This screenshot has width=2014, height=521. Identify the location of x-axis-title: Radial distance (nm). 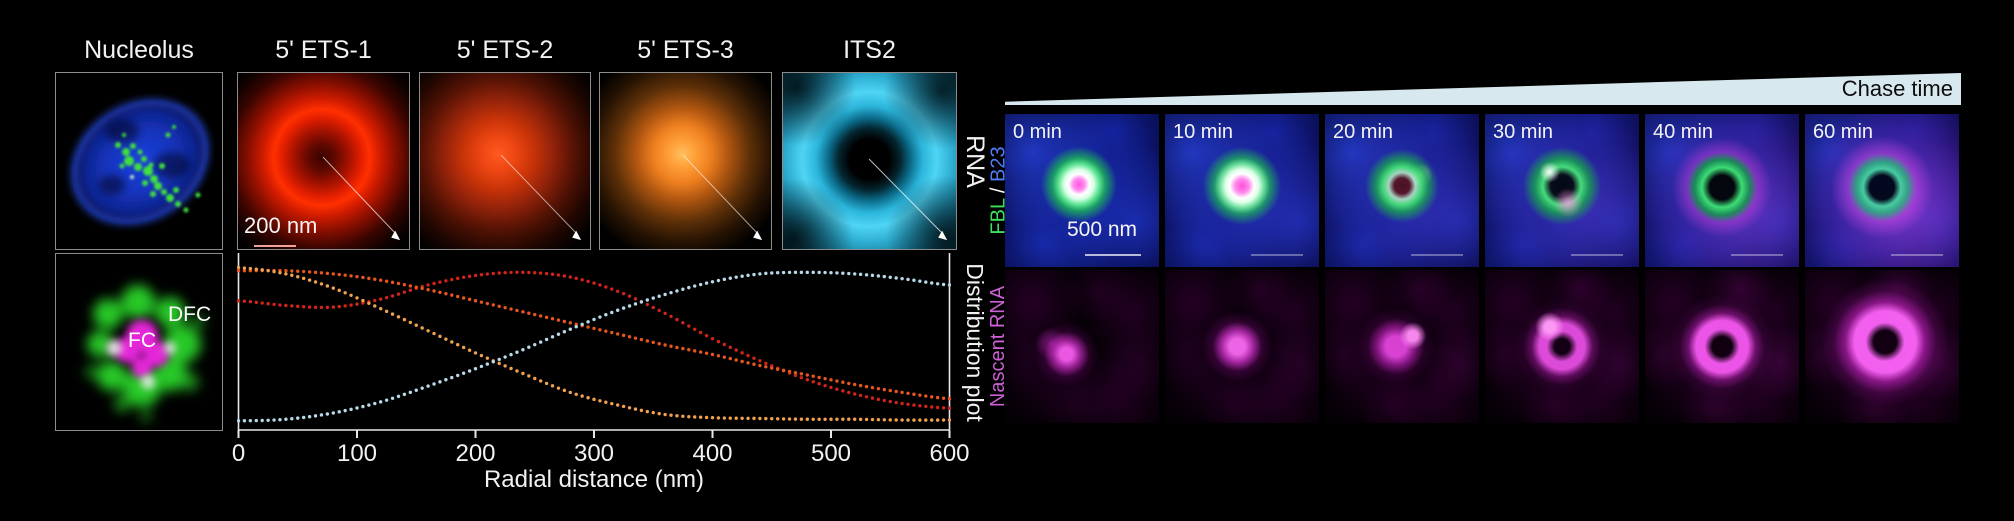
(594, 479).